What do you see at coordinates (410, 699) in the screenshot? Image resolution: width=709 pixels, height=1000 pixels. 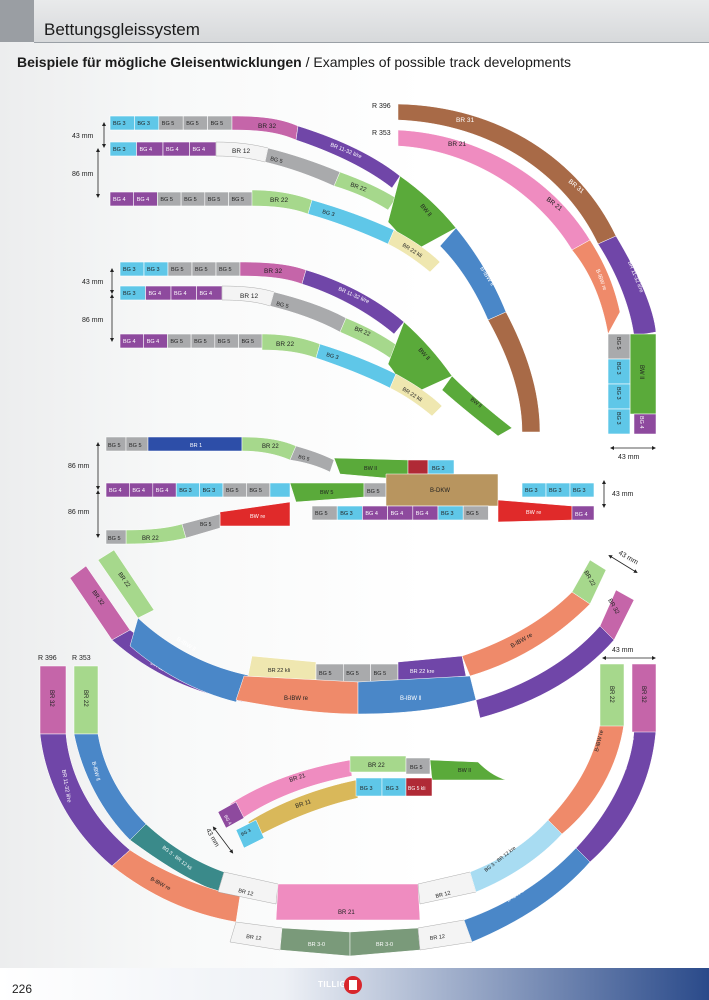 I see `arc-bibwll-right-label: B-lBW ll` at bounding box center [410, 699].